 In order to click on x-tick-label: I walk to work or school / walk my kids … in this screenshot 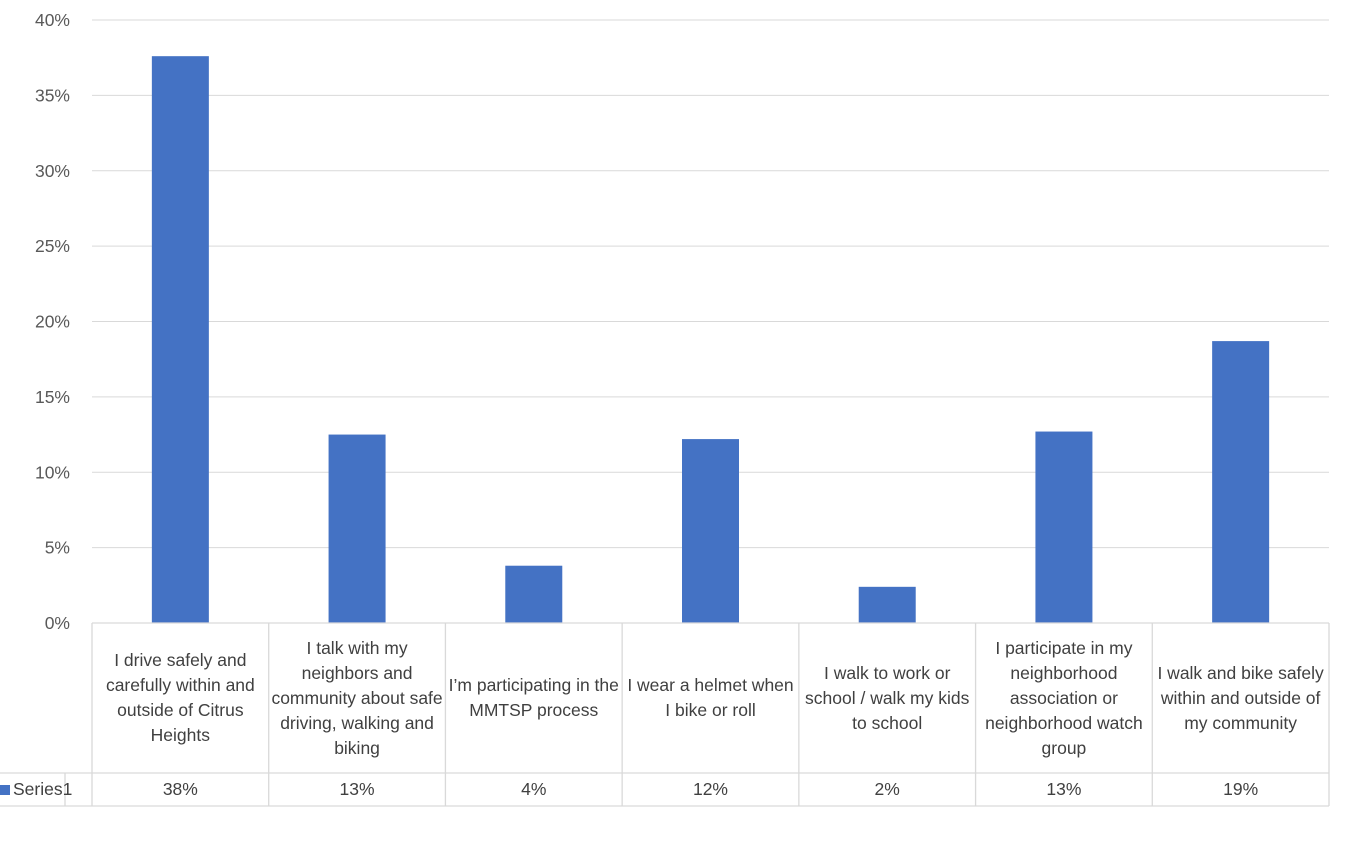, I will do `click(887, 697)`.